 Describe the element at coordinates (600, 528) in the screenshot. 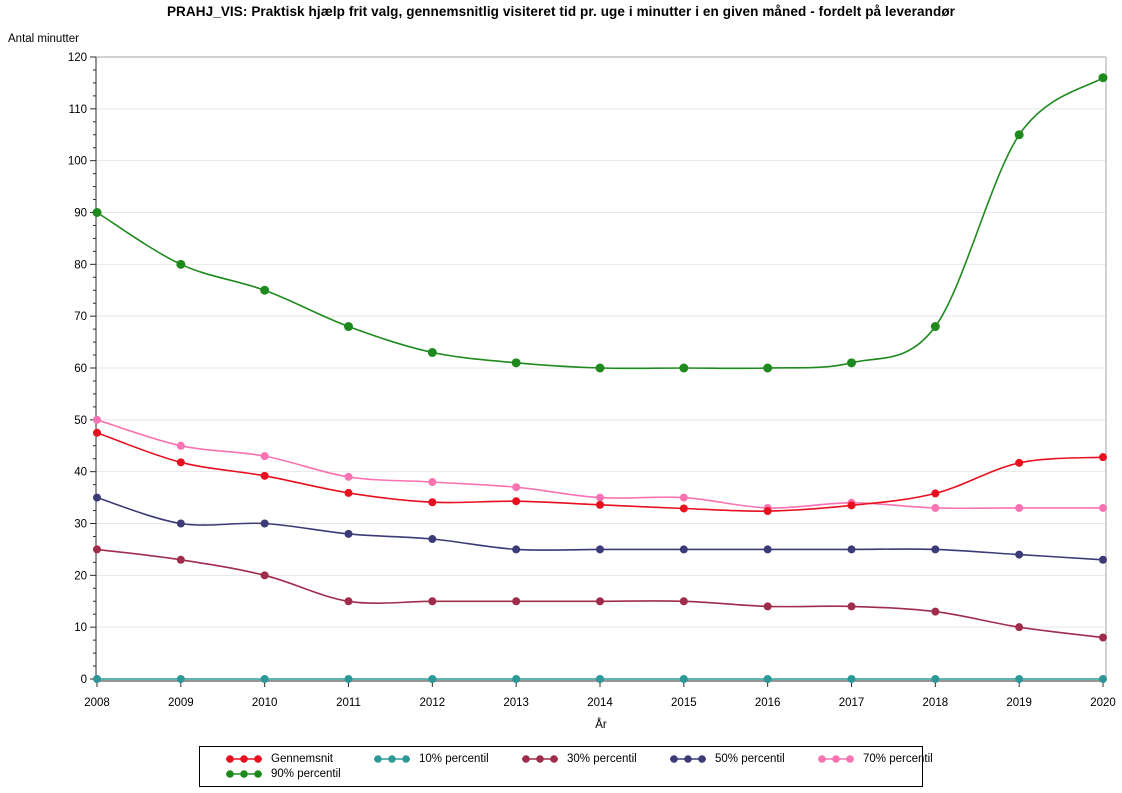

I see `series-50-percentil` at that location.